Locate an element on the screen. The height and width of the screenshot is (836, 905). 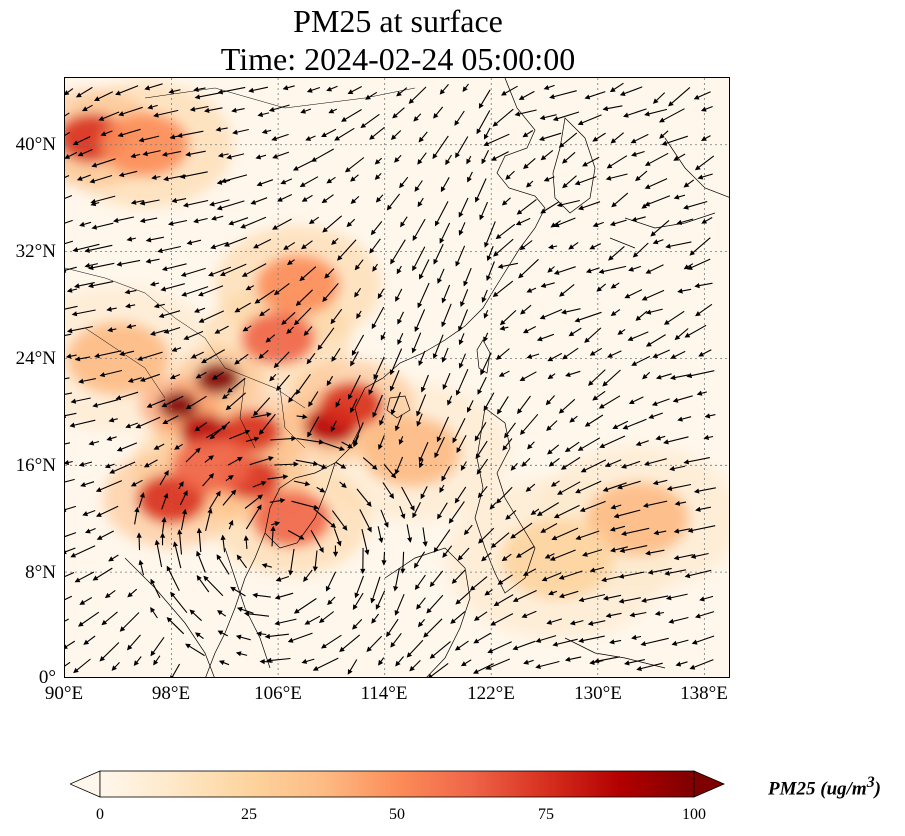
lon-tick-138e: 138°E is located at coordinates (704, 693).